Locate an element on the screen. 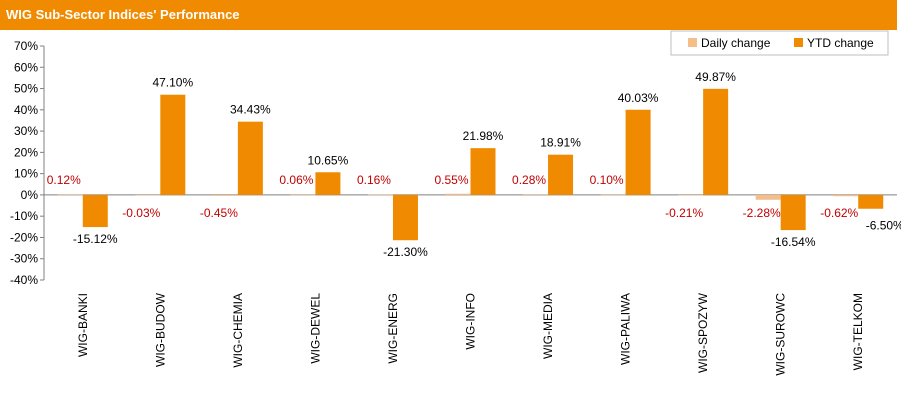 This screenshot has height=406, width=901. data-label-daily: 0.12% is located at coordinates (64, 180).